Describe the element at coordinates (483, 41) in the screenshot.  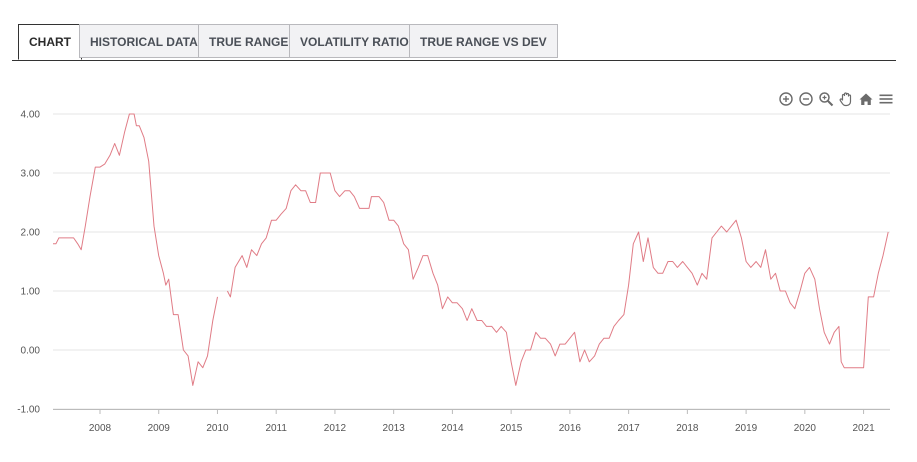
I see `tab-true-range-vs-dev: TRUE RANGE VS DEV` at that location.